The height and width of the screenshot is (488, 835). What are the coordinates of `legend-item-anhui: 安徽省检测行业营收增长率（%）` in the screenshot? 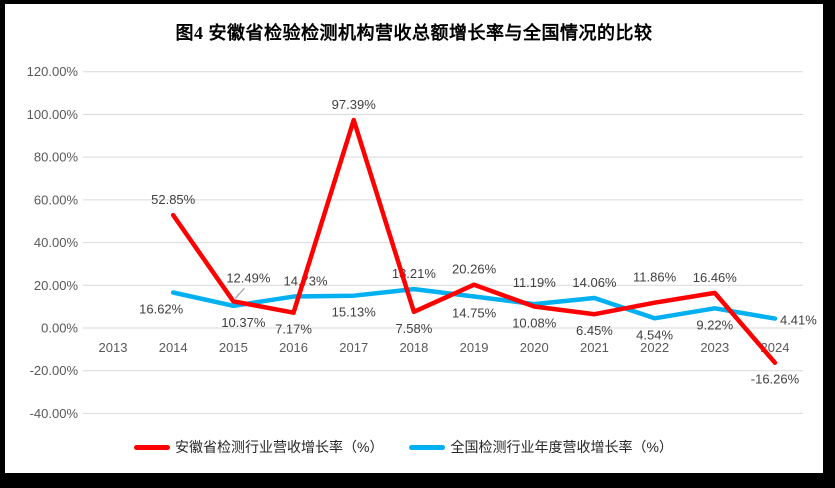 It's located at (258, 447).